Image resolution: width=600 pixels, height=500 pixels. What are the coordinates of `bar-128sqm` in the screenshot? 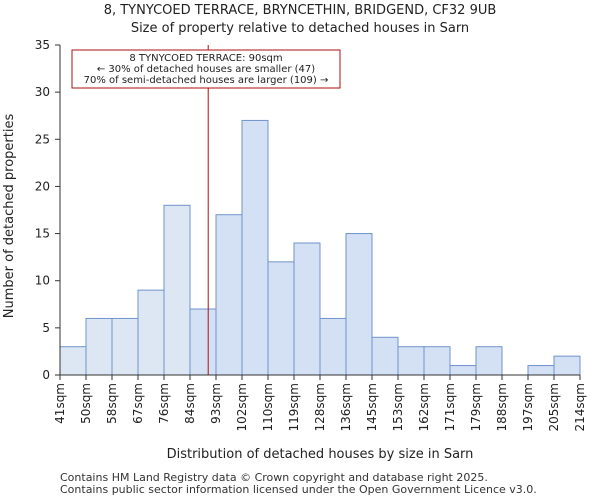 It's located at (333, 346).